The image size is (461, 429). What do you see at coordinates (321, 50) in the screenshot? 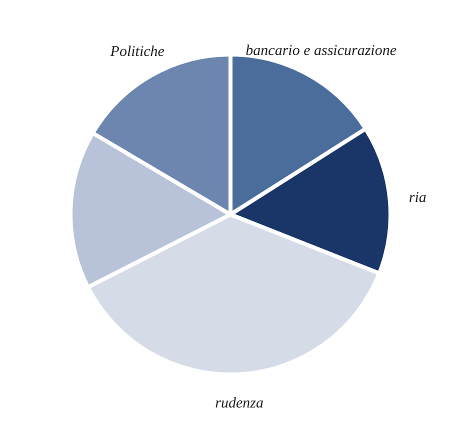
I see `slice-label: bancario e assicurazione` at bounding box center [321, 50].